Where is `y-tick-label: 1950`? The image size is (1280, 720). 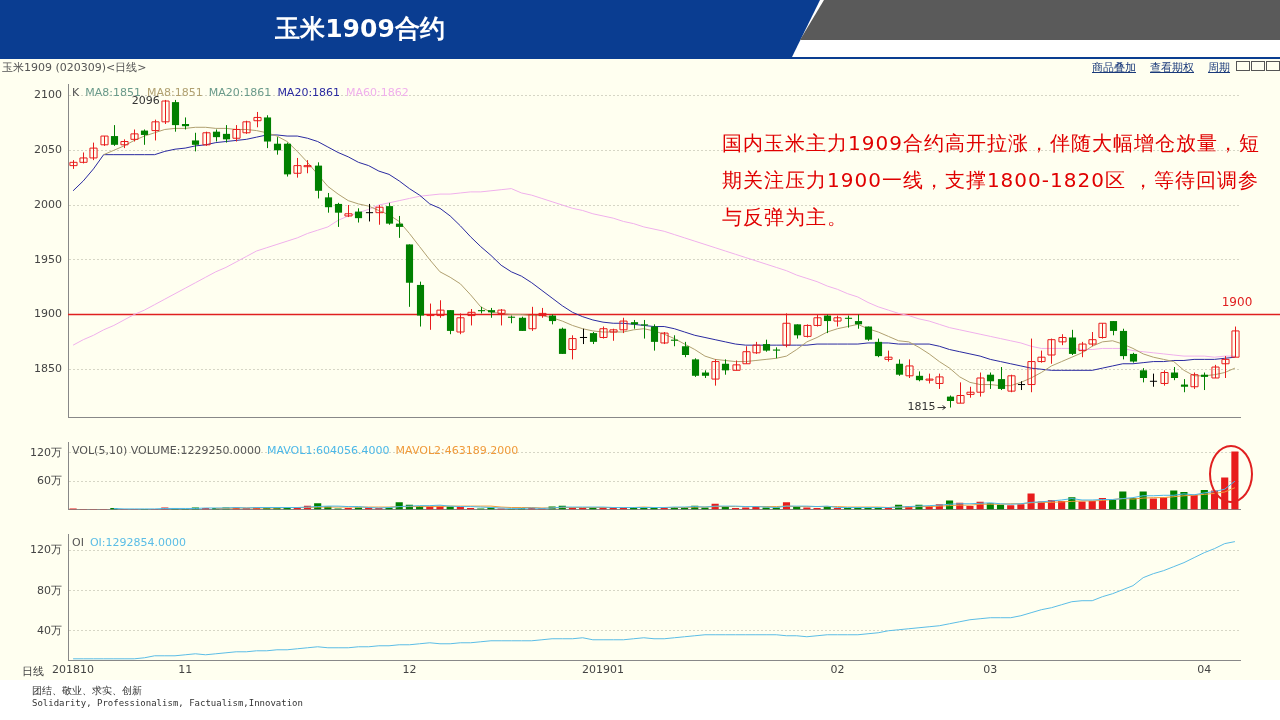 y-tick-label: 1950 is located at coordinates (48, 259).